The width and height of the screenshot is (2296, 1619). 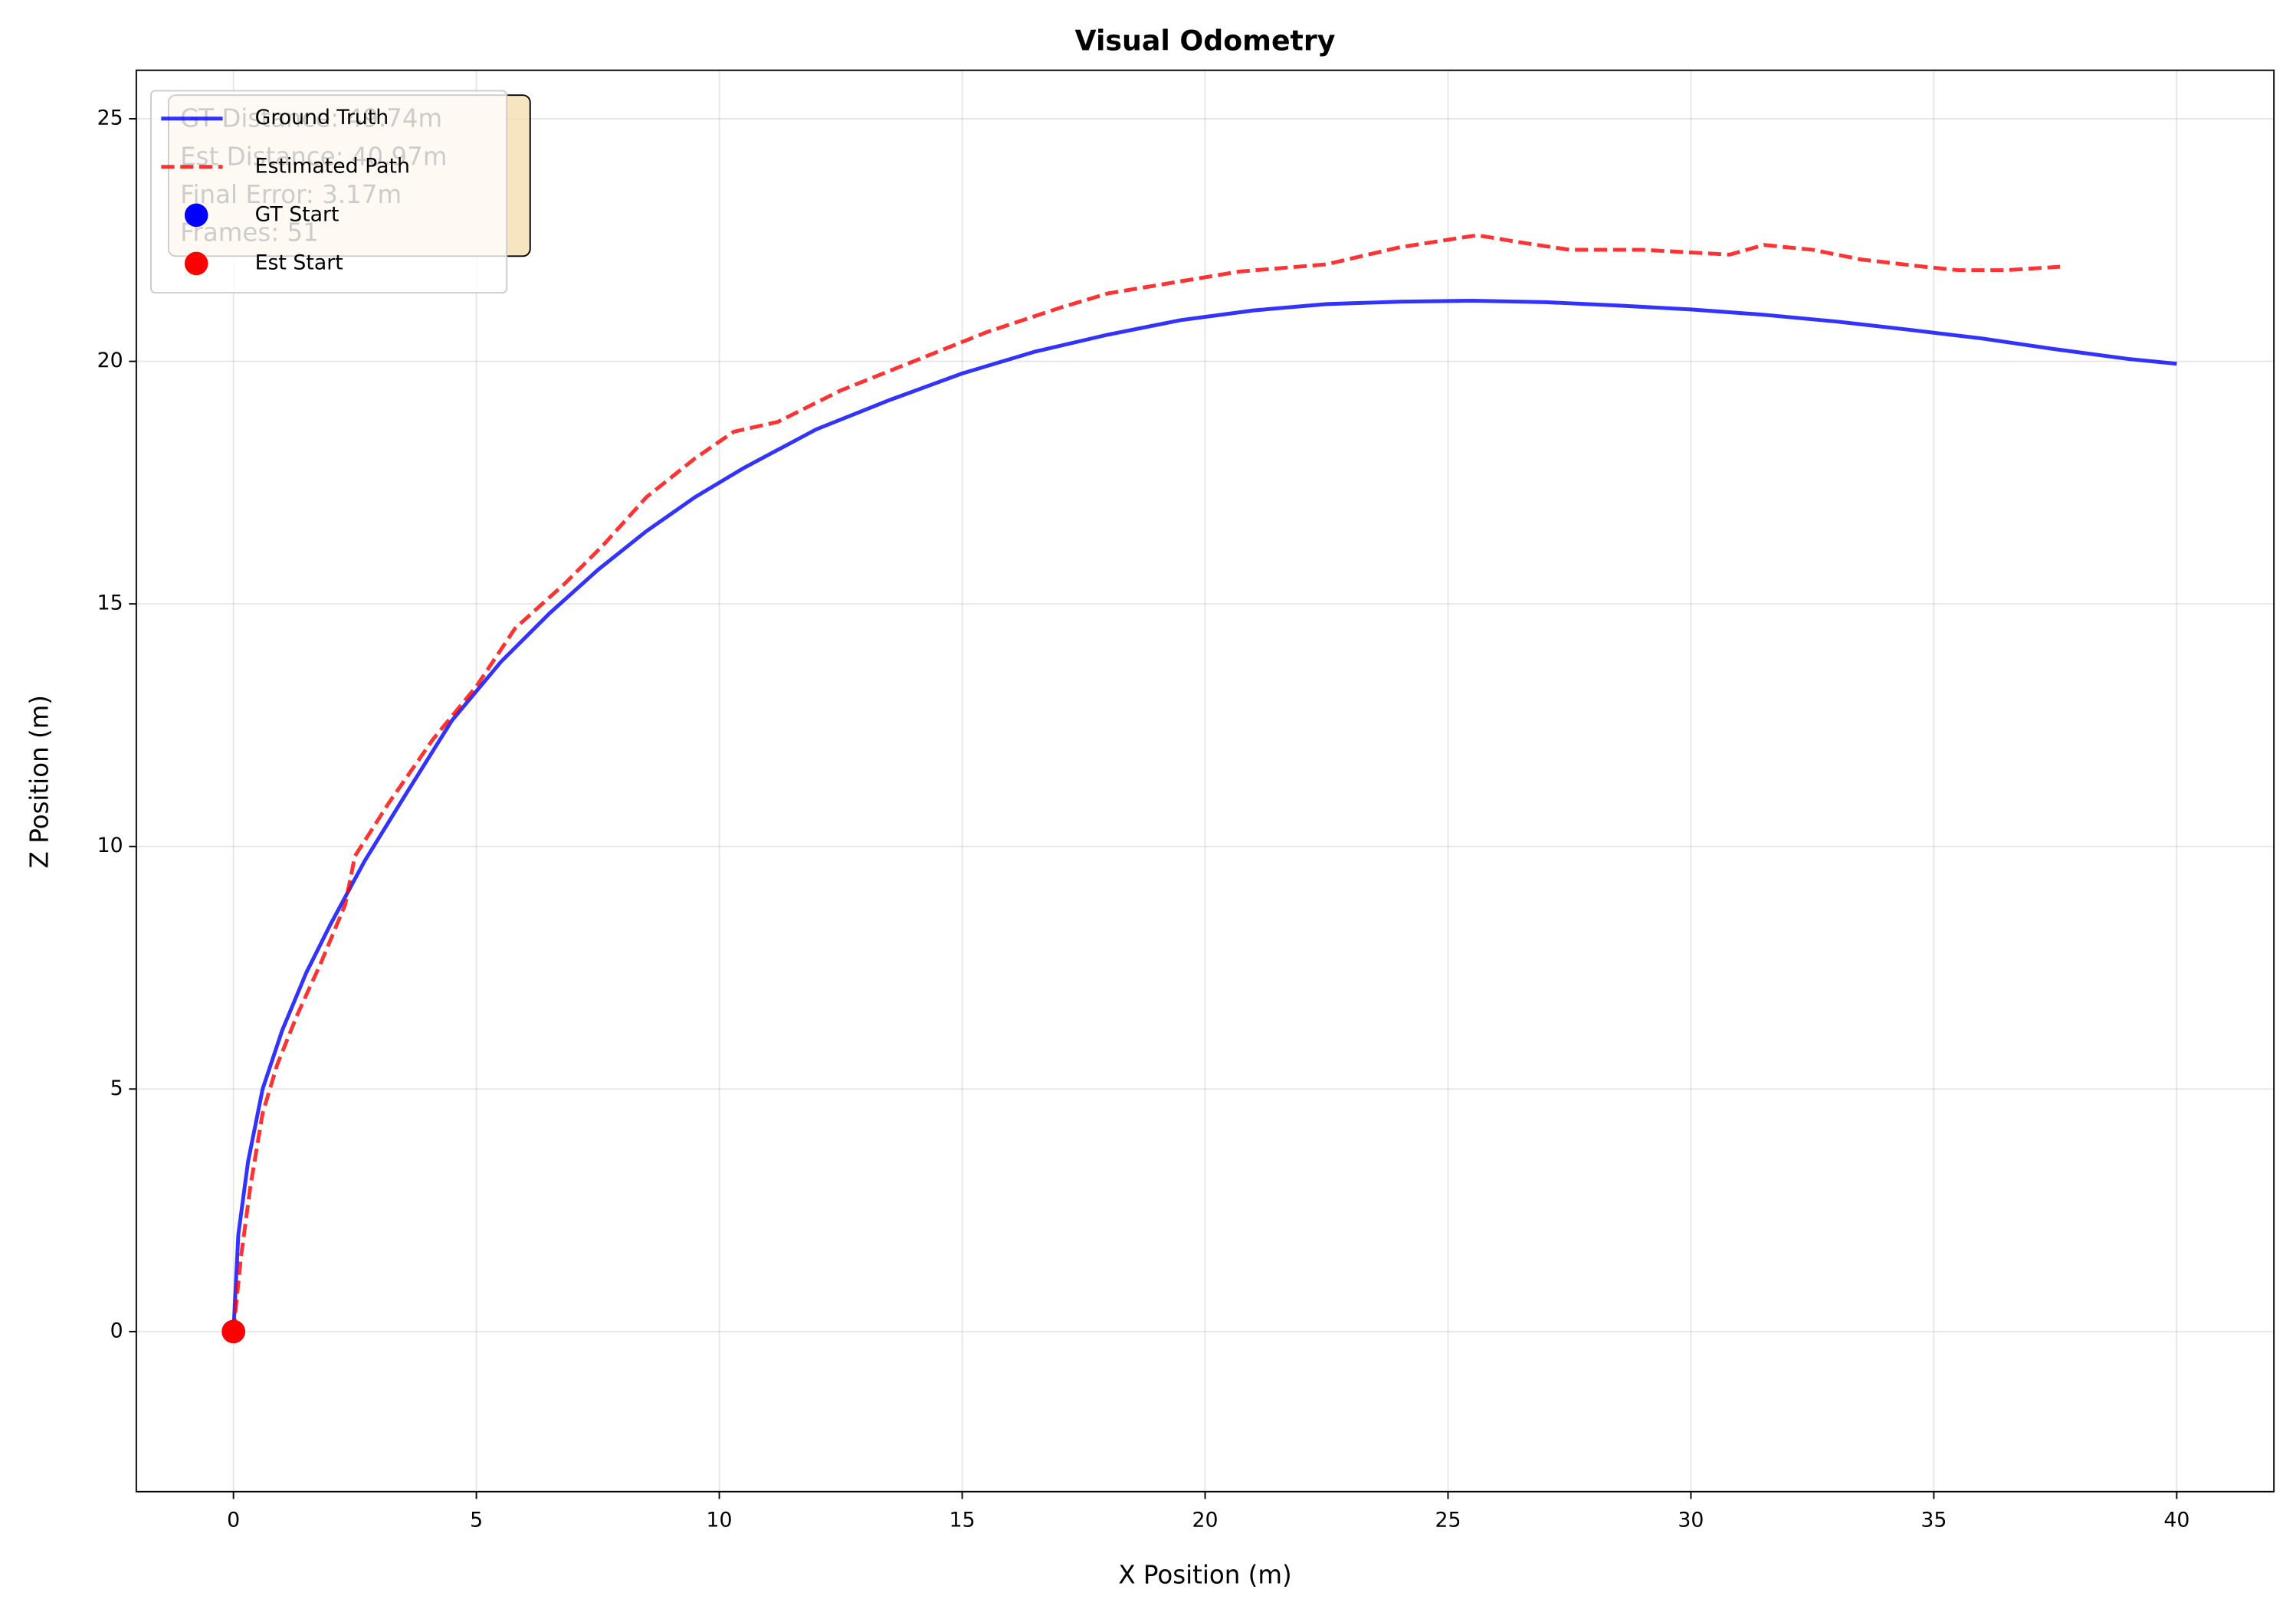 What do you see at coordinates (2176, 1520) in the screenshot?
I see `x-tick-label: 40` at bounding box center [2176, 1520].